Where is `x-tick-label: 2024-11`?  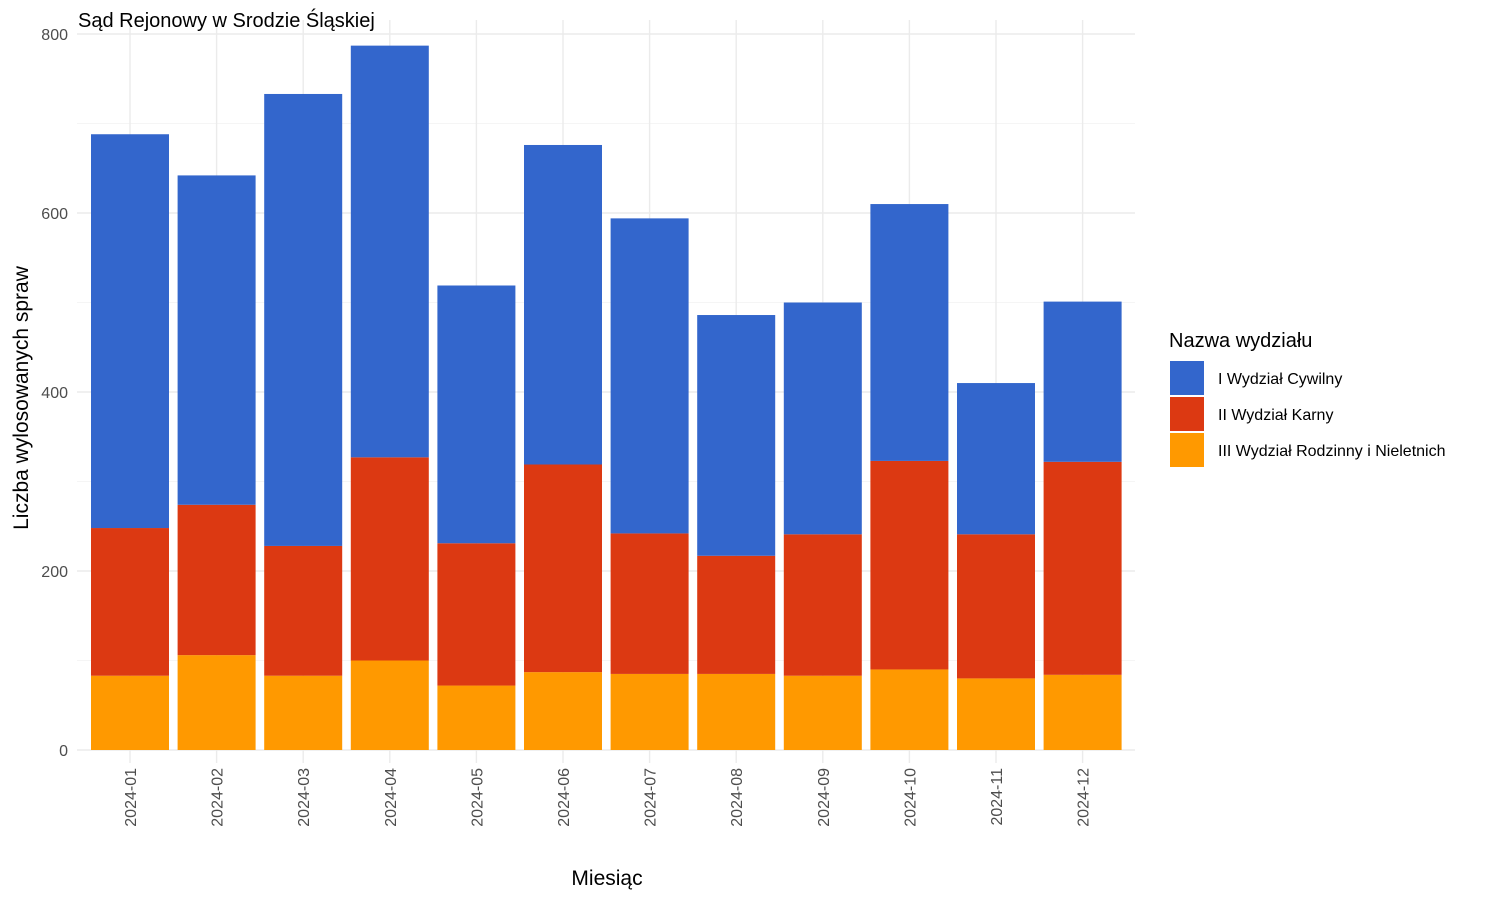
x-tick-label: 2024-11 is located at coordinates (997, 797).